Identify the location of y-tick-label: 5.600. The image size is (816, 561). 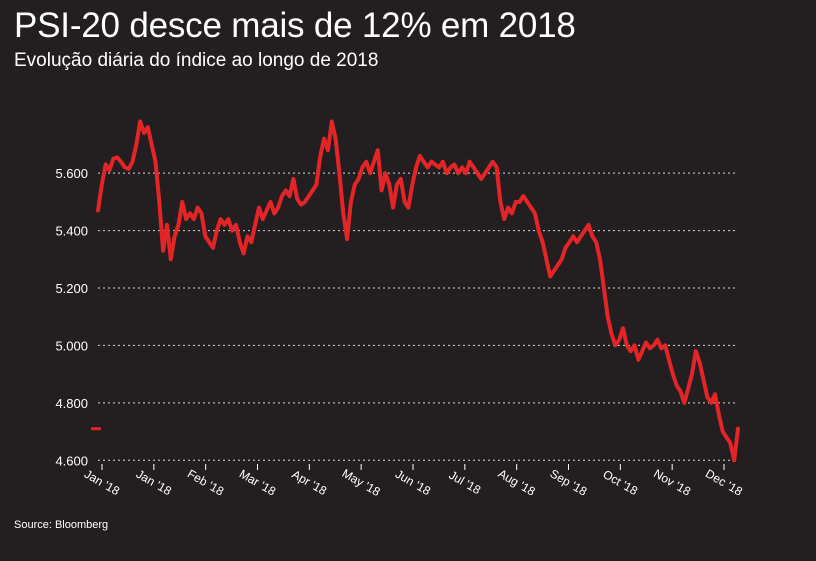
(71, 173).